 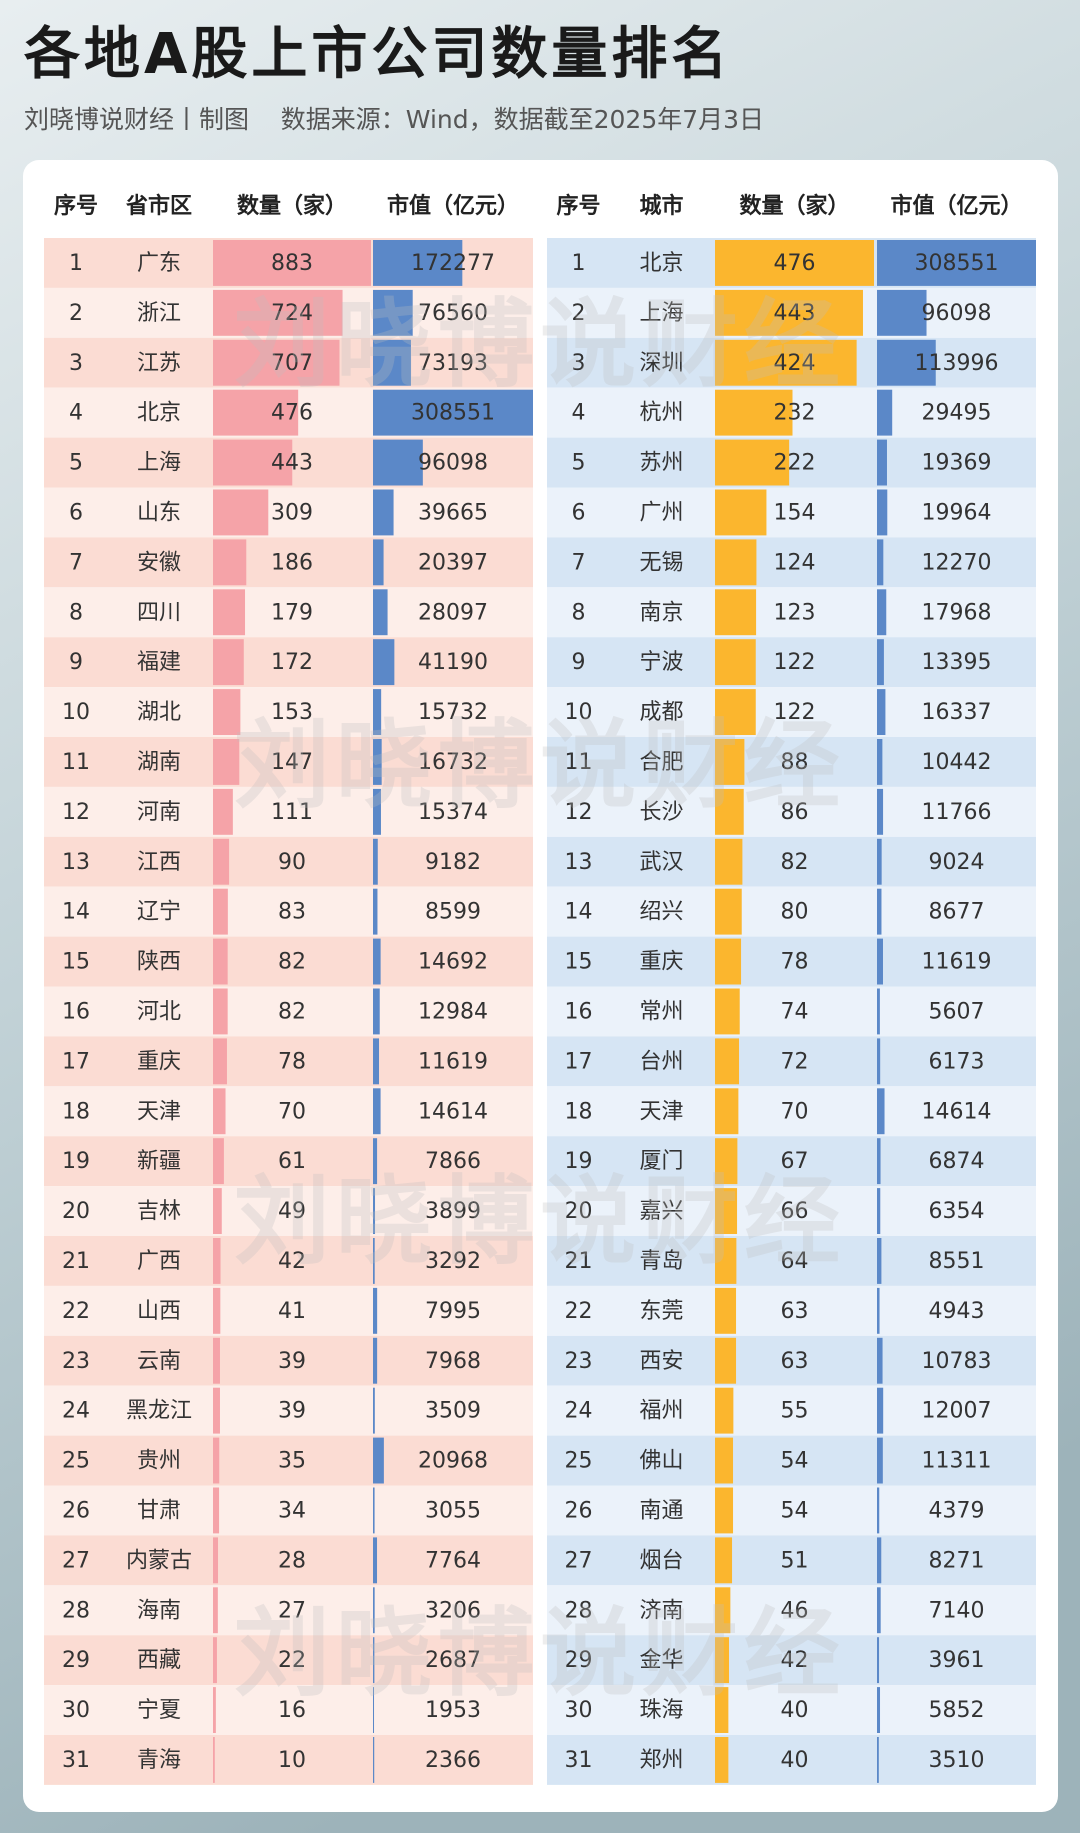 I want to click on cell-text: 云南, so click(x=159, y=1361).